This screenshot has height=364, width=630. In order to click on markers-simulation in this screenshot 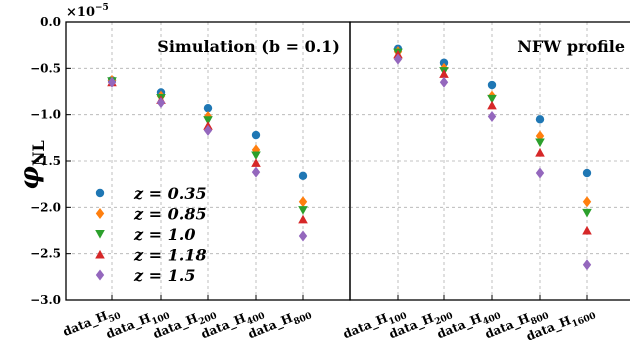, I will do `click(207, 158)`.